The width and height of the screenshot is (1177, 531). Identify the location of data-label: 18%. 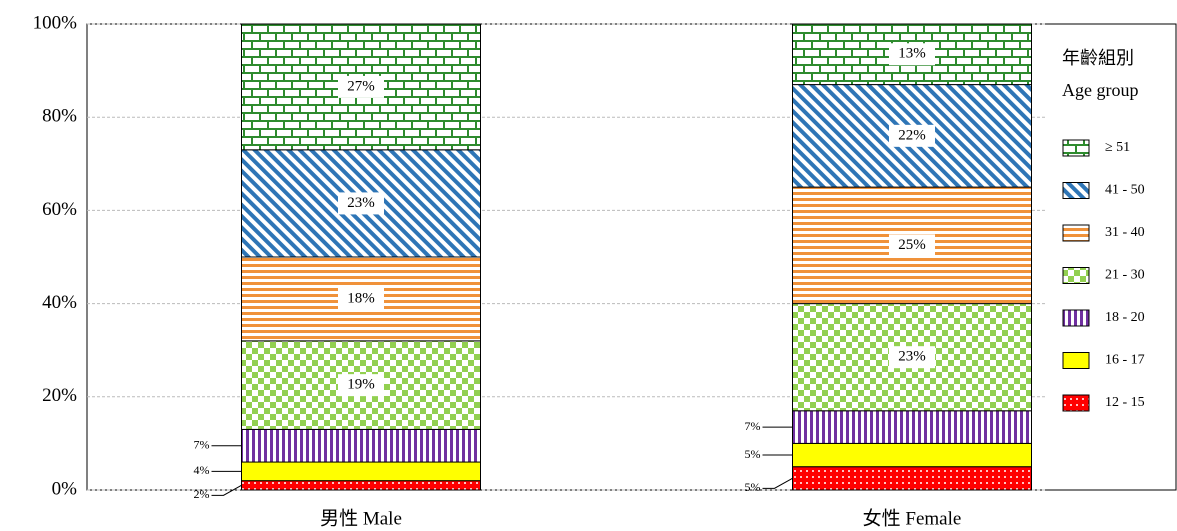
(361, 298).